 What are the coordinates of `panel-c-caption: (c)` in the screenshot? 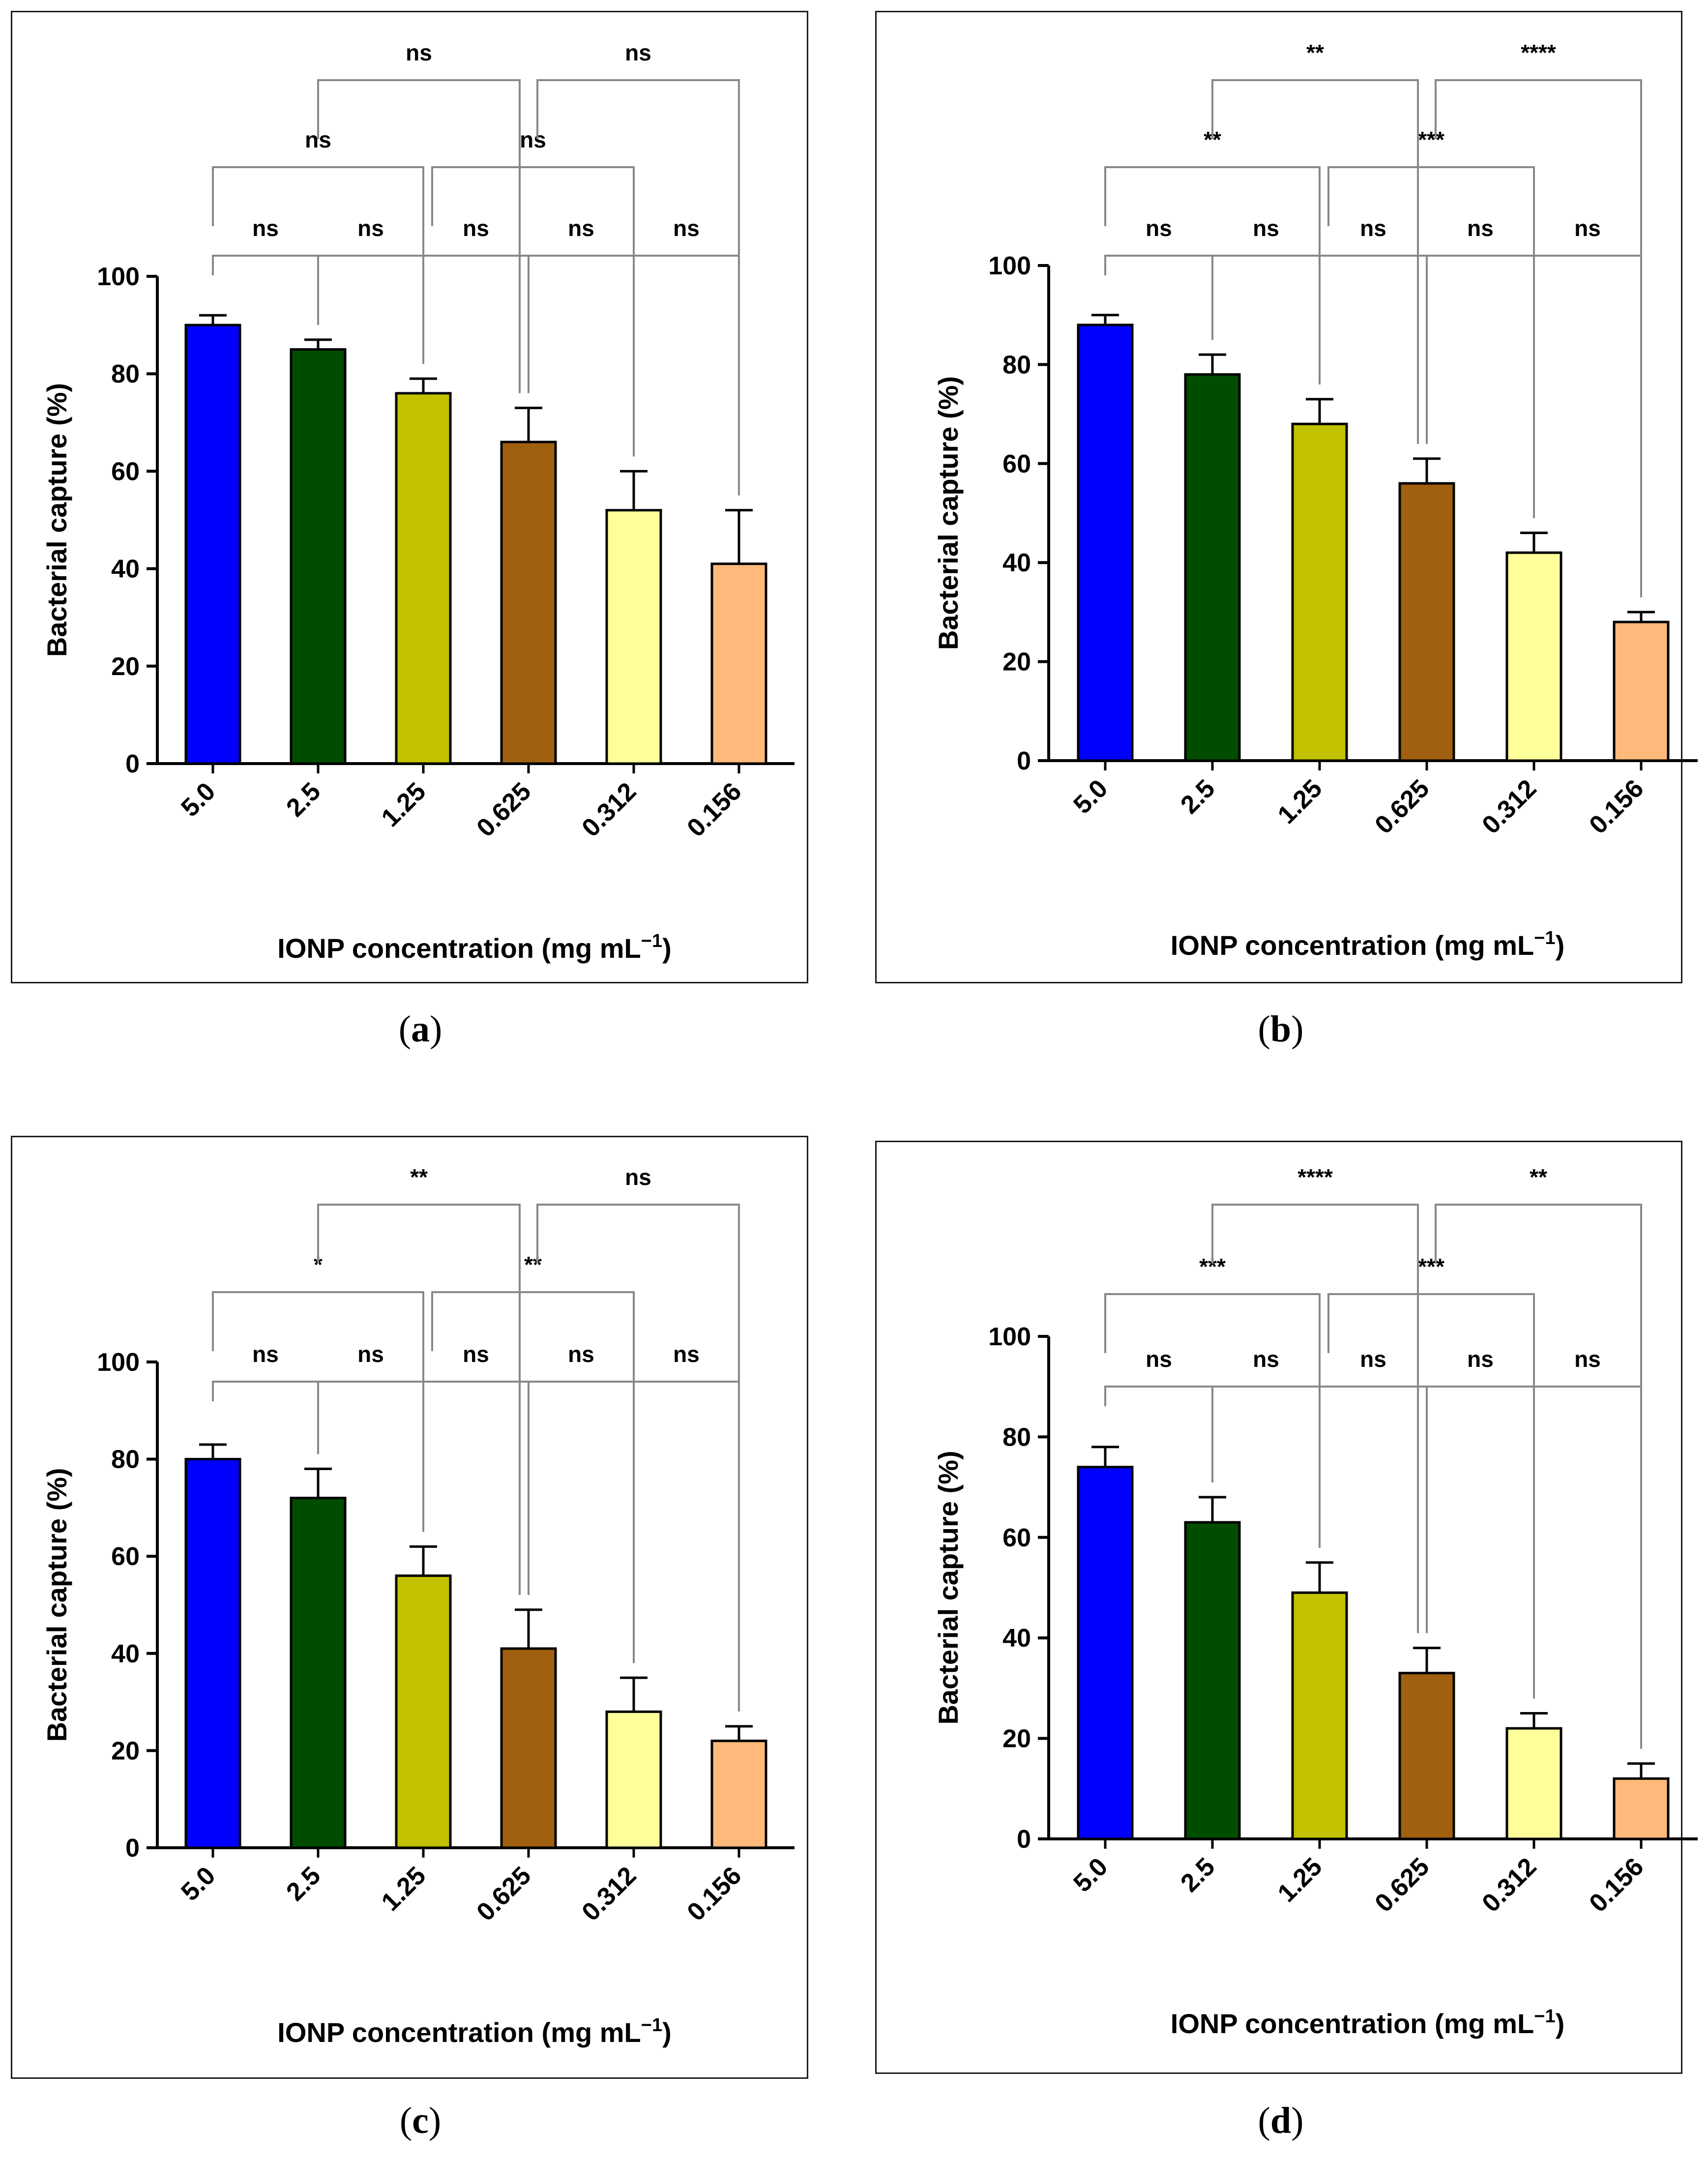 It's located at (420, 2120).